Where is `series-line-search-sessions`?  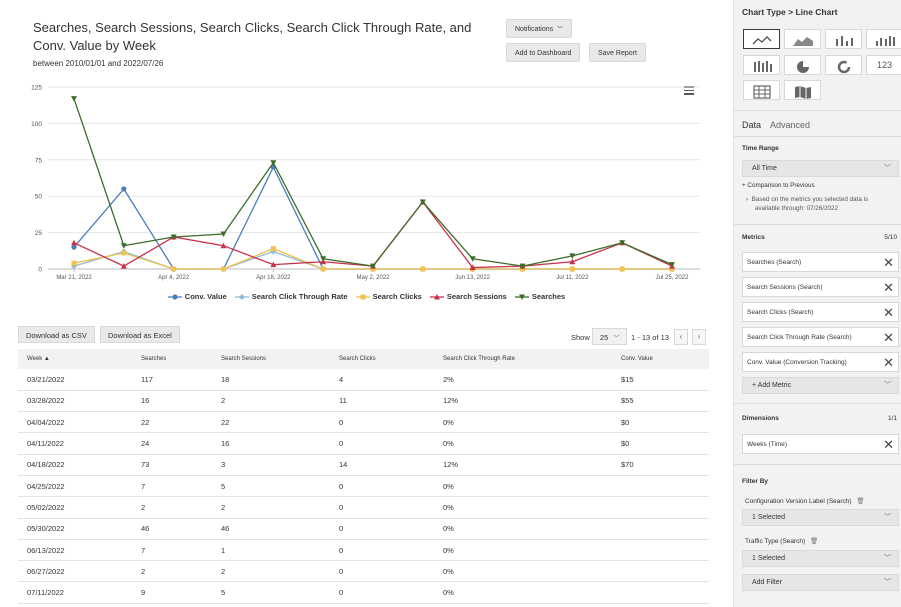 series-line-search-sessions is located at coordinates (373, 234).